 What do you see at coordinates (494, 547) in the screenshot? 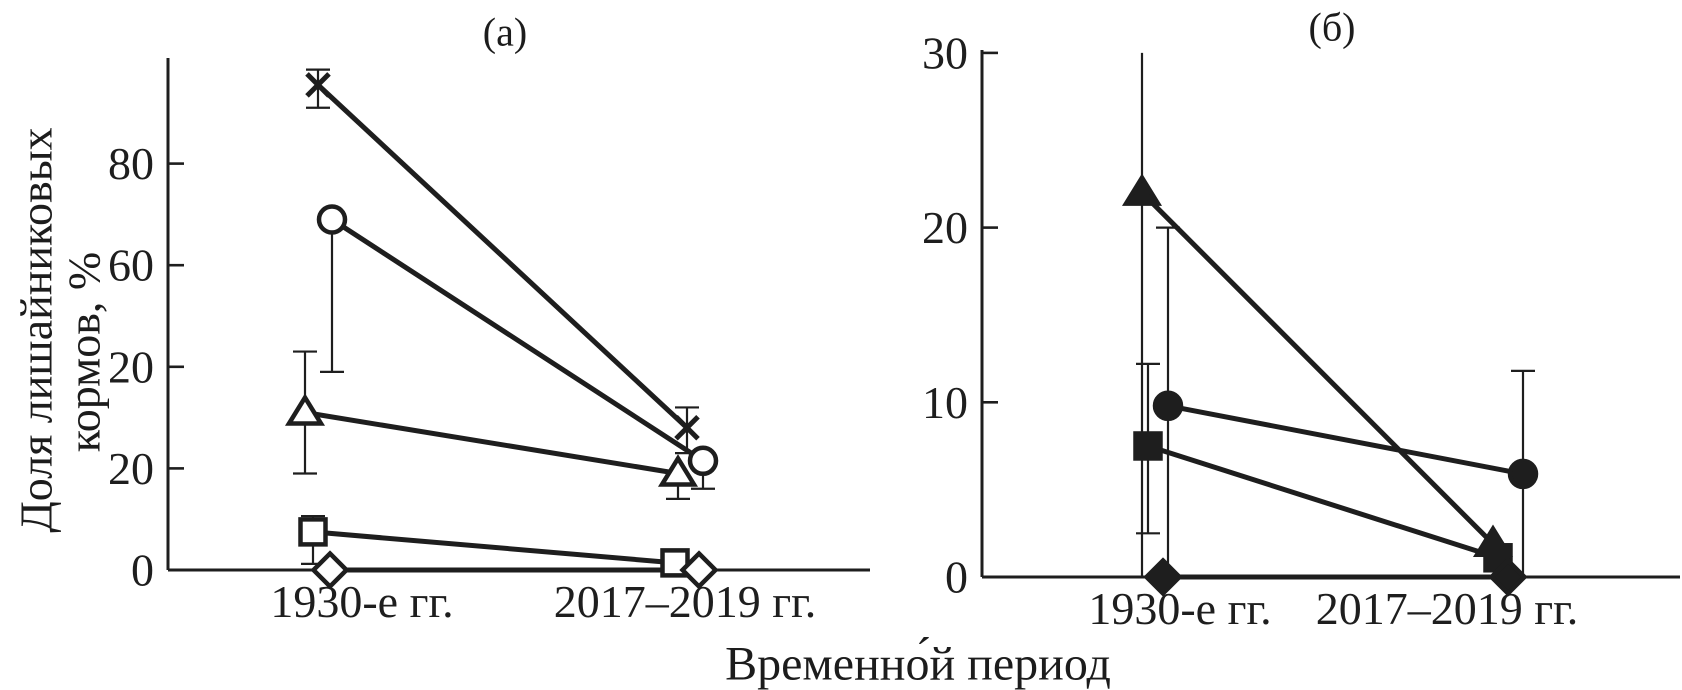
I see `series-line-square-open` at bounding box center [494, 547].